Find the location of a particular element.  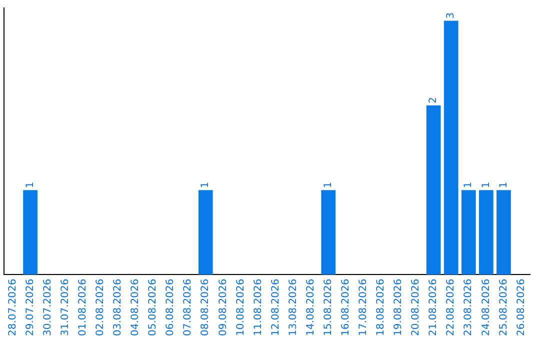

x-tick-label: 05.08.2026 is located at coordinates (153, 307).